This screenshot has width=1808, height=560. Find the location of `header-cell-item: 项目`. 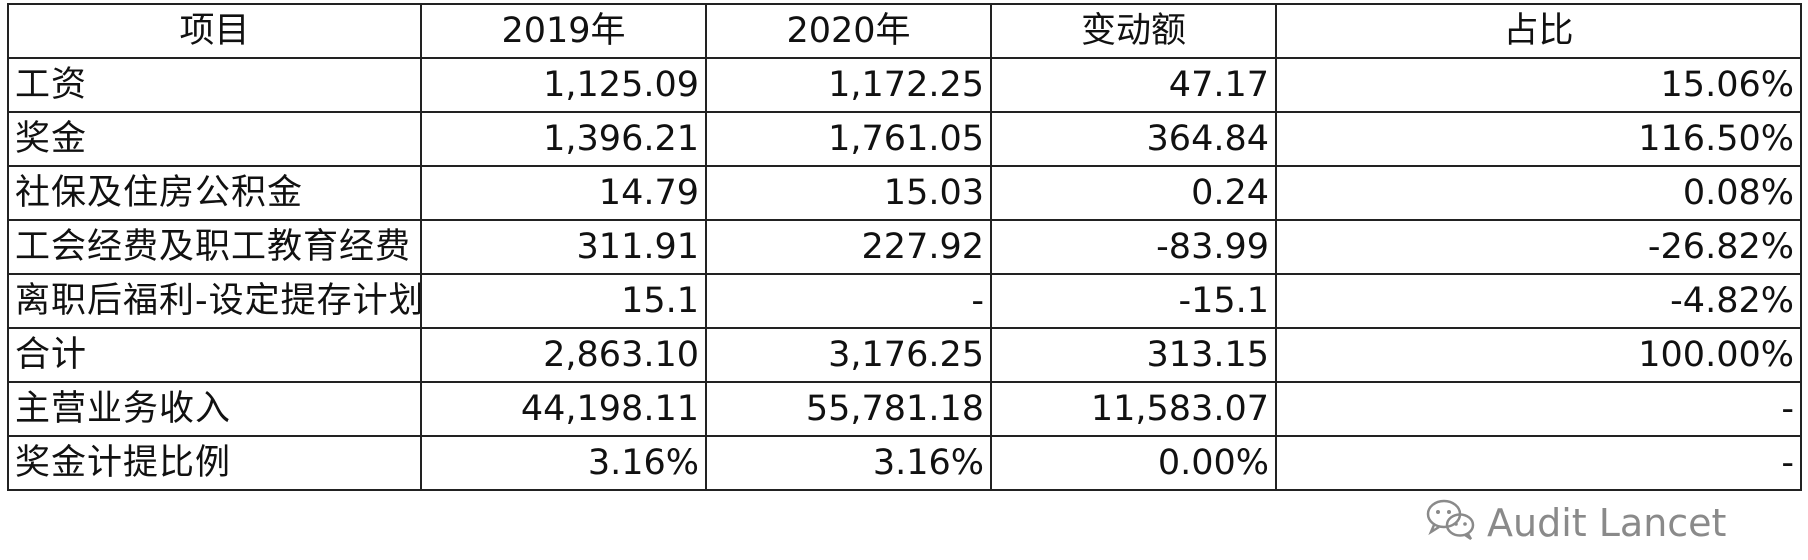

header-cell-item: 项目 is located at coordinates (214, 31).